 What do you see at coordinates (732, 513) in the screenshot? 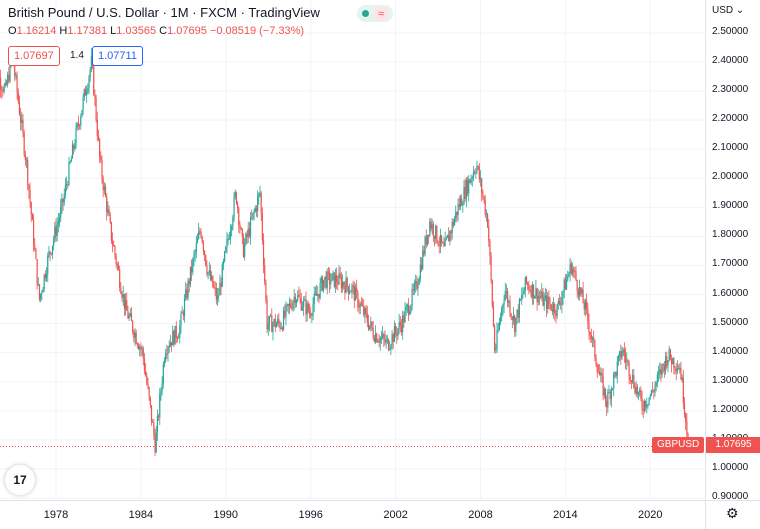
I see `gear-icon: ⚙` at bounding box center [732, 513].